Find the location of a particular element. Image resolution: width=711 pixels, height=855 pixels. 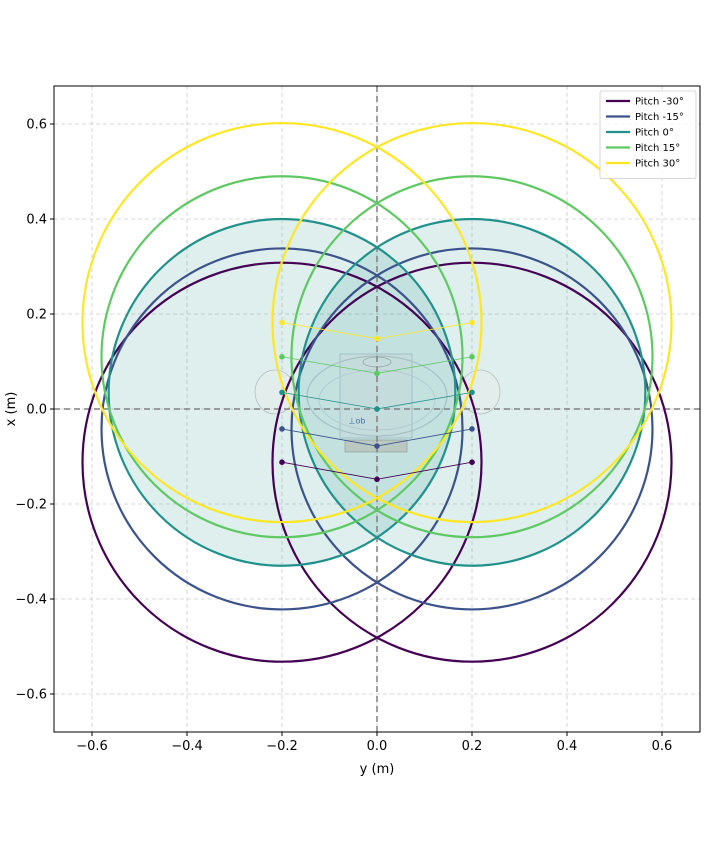

x-tick-label: 0.6 is located at coordinates (662, 746).